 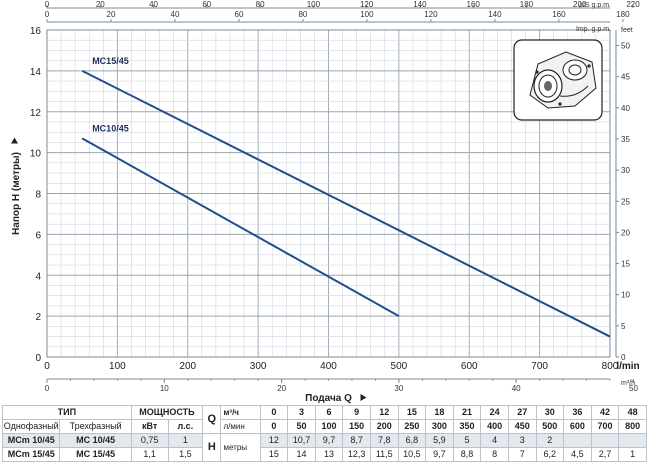 What do you see at coordinates (420, 4) in the screenshot?
I see `us-gpm-tick-label: 140` at bounding box center [420, 4].